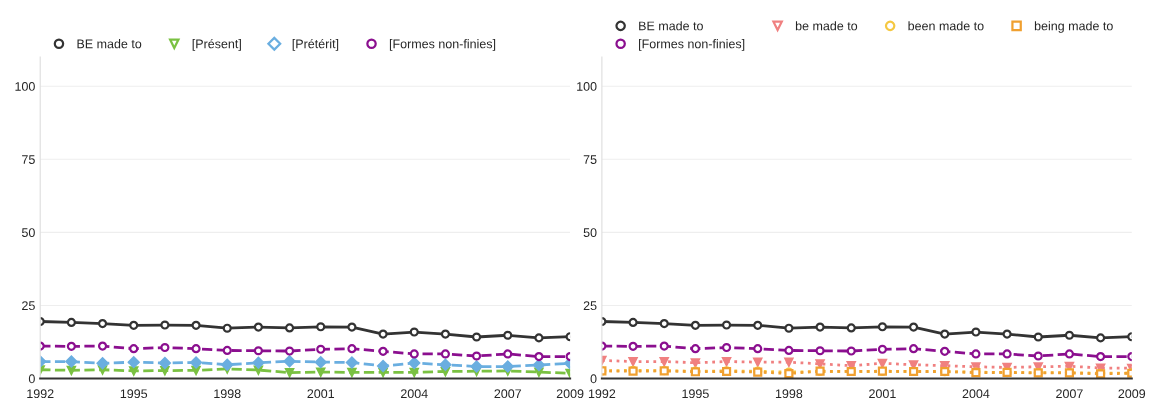  I want to click on legend-label: [Prétérit], so click(315, 44).